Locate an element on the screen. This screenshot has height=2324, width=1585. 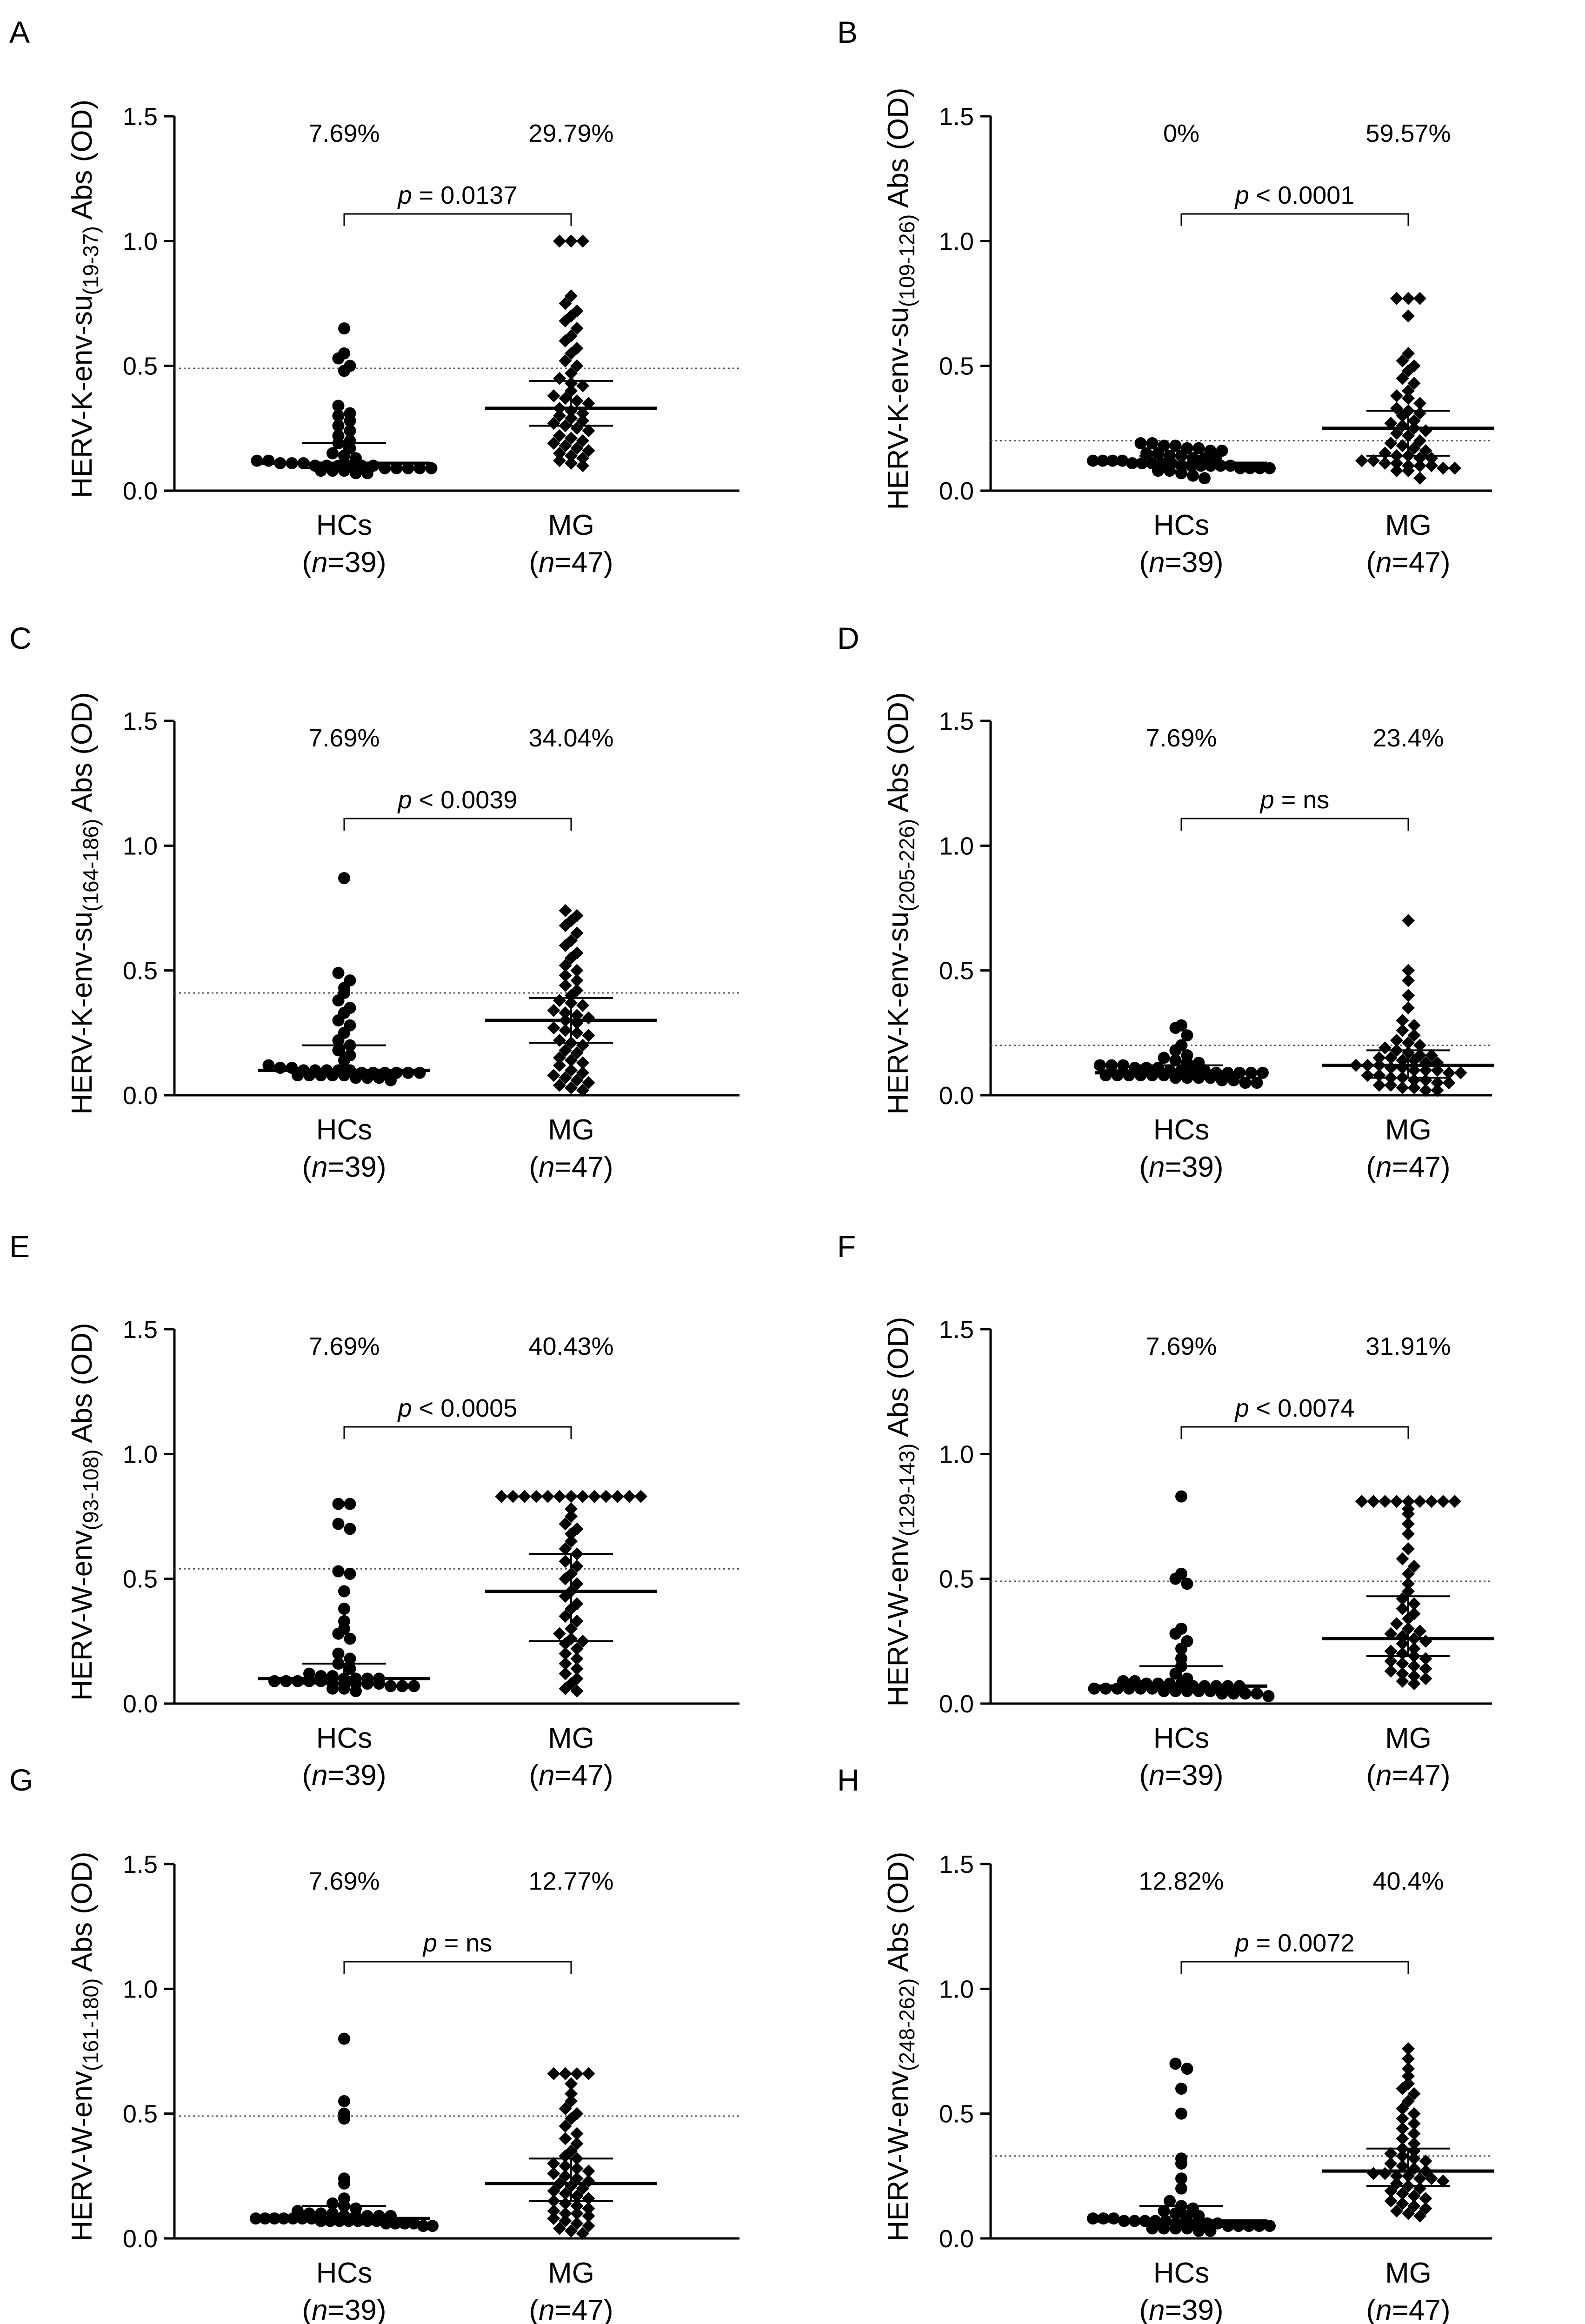
percent-label: 40.4% is located at coordinates (1408, 1881).